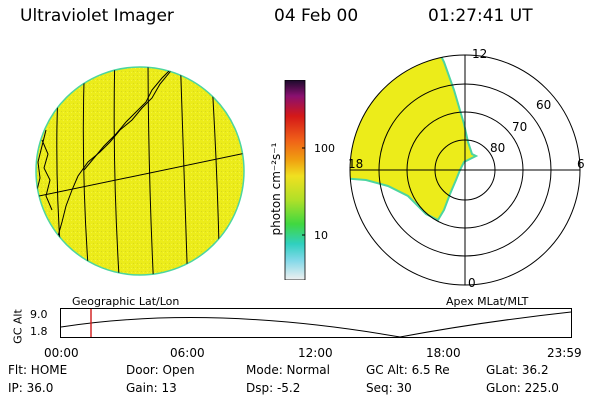 The height and width of the screenshot is (400, 600). I want to click on mlt-label-6: 6, so click(581, 164).